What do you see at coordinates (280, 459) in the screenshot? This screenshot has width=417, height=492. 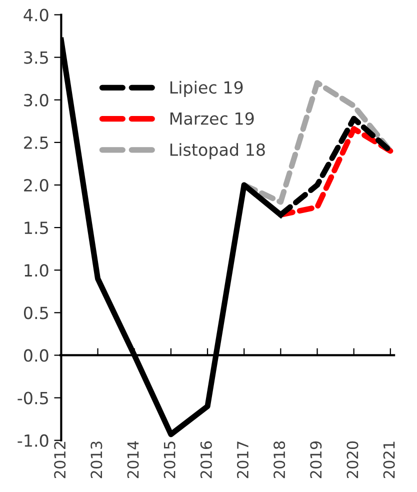 I see `x-tick-label: 2018` at bounding box center [280, 459].